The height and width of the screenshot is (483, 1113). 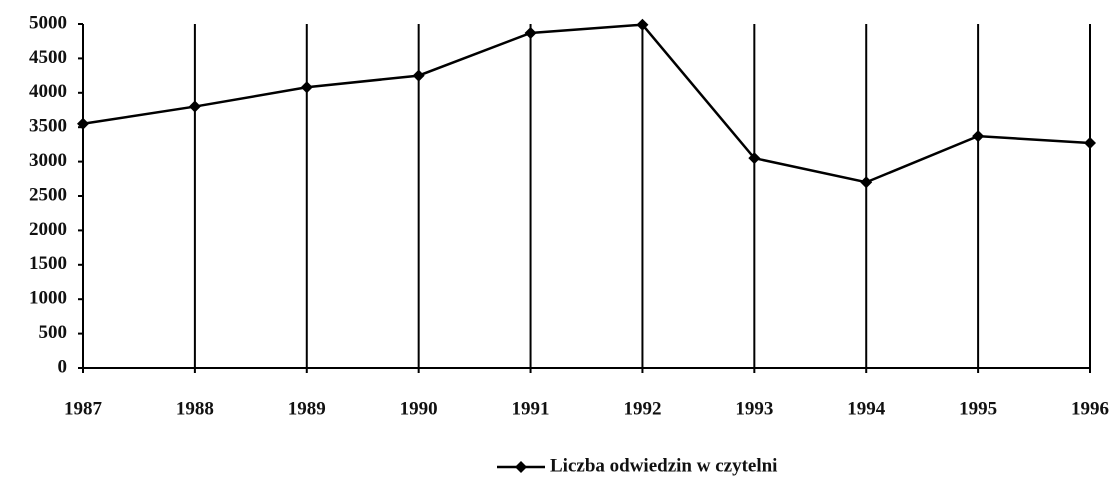 What do you see at coordinates (48, 91) in the screenshot?
I see `y-tick-label: 4000` at bounding box center [48, 91].